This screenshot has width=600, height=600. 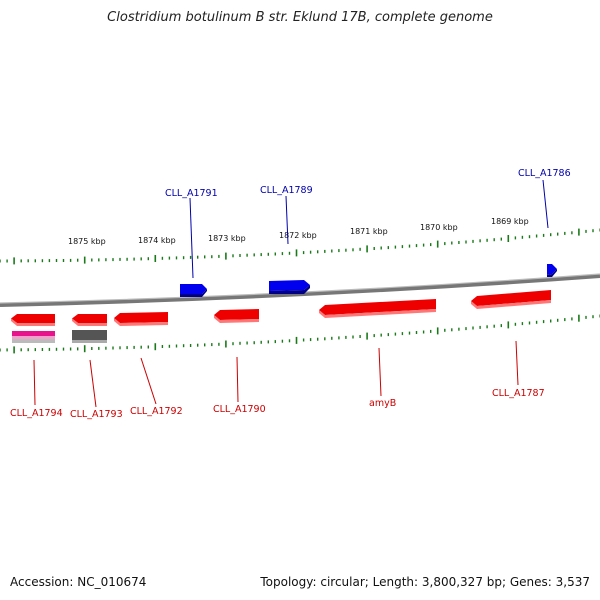 I want to click on gene-label: CLL_A1792, so click(x=156, y=411).